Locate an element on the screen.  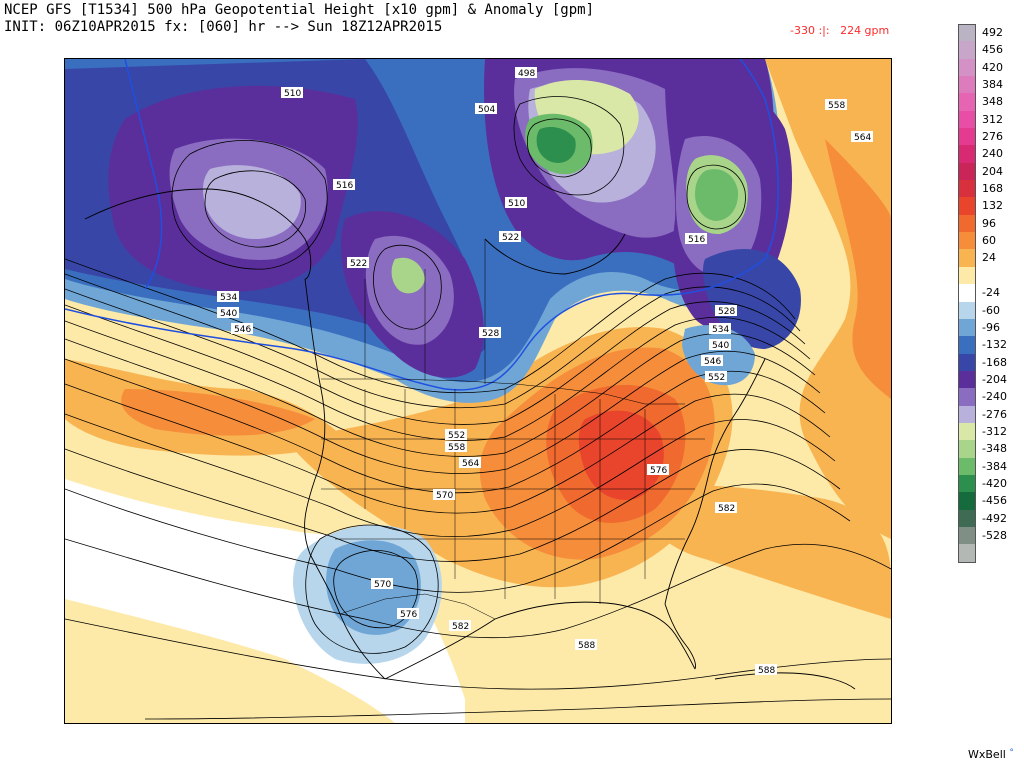
coastline-gulf is located at coordinates (540, 640).